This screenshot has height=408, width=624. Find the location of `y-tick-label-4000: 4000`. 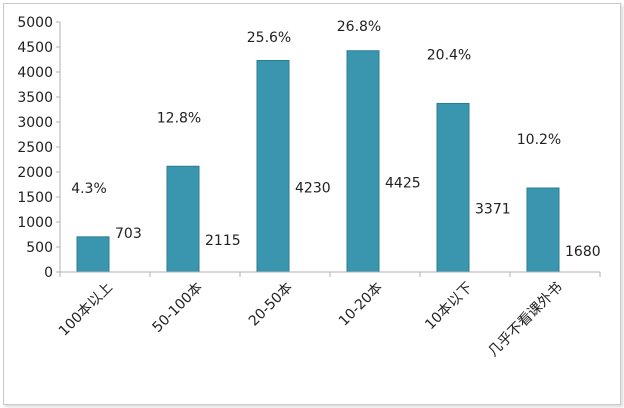

y-tick-label-4000: 4000 is located at coordinates (35, 73).